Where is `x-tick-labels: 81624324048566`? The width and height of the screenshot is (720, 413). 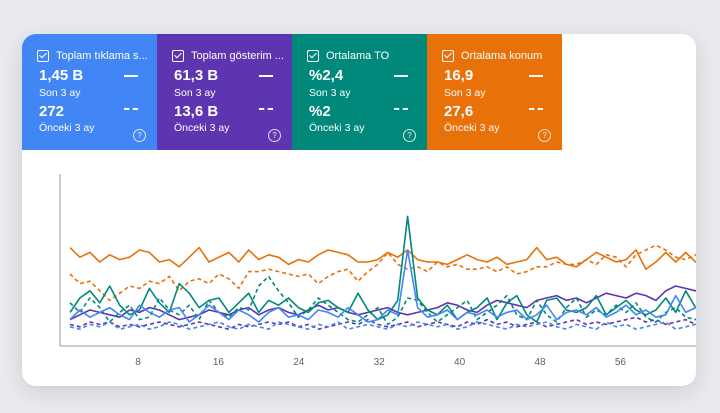
x-tick-labels: 81624324048566 is located at coordinates (381, 362).